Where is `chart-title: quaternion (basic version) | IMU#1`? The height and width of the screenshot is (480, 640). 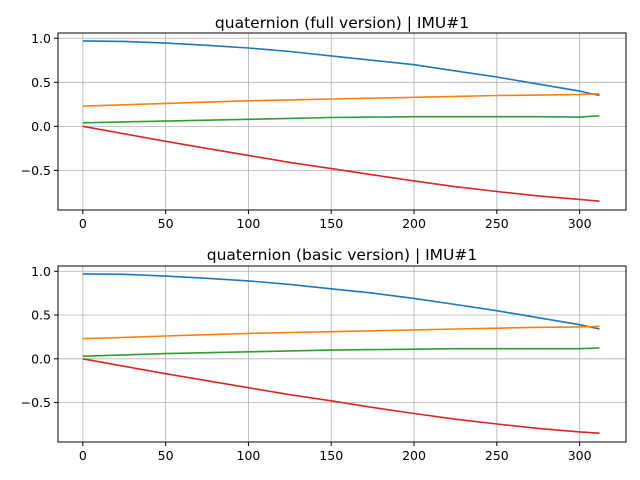 chart-title: quaternion (basic version) | IMU#1 is located at coordinates (342, 255).